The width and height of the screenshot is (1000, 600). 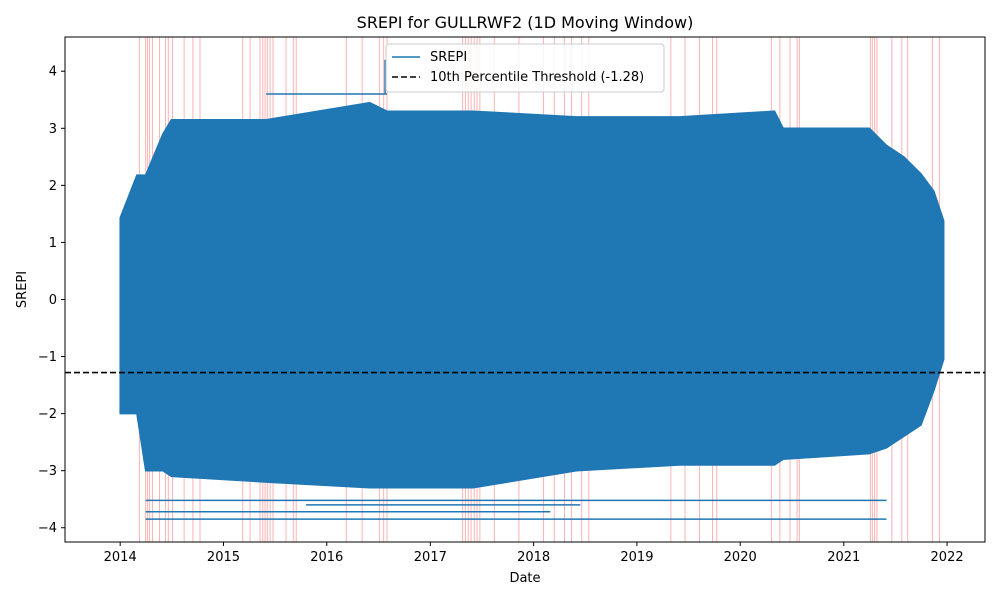 What do you see at coordinates (448, 57) in the screenshot?
I see `legend-label-srepi: SREPI` at bounding box center [448, 57].